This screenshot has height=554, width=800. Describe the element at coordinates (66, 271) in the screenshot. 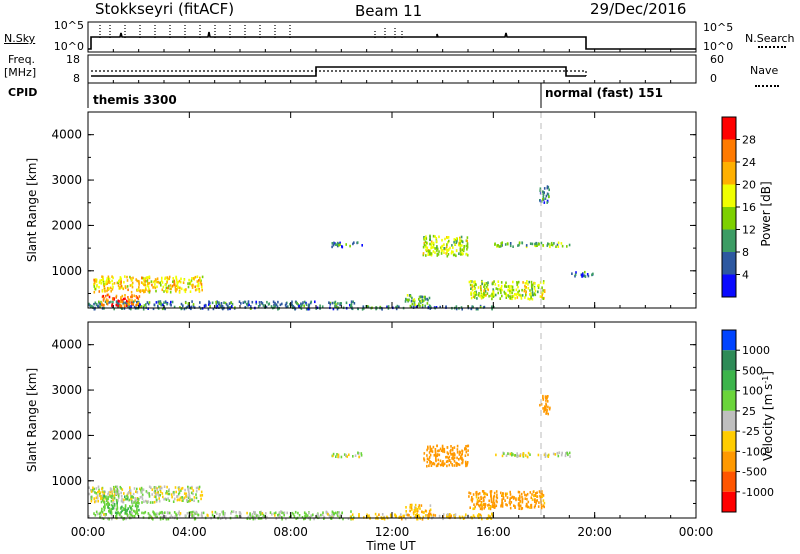

I see `y-tick-label: 1000` at that location.